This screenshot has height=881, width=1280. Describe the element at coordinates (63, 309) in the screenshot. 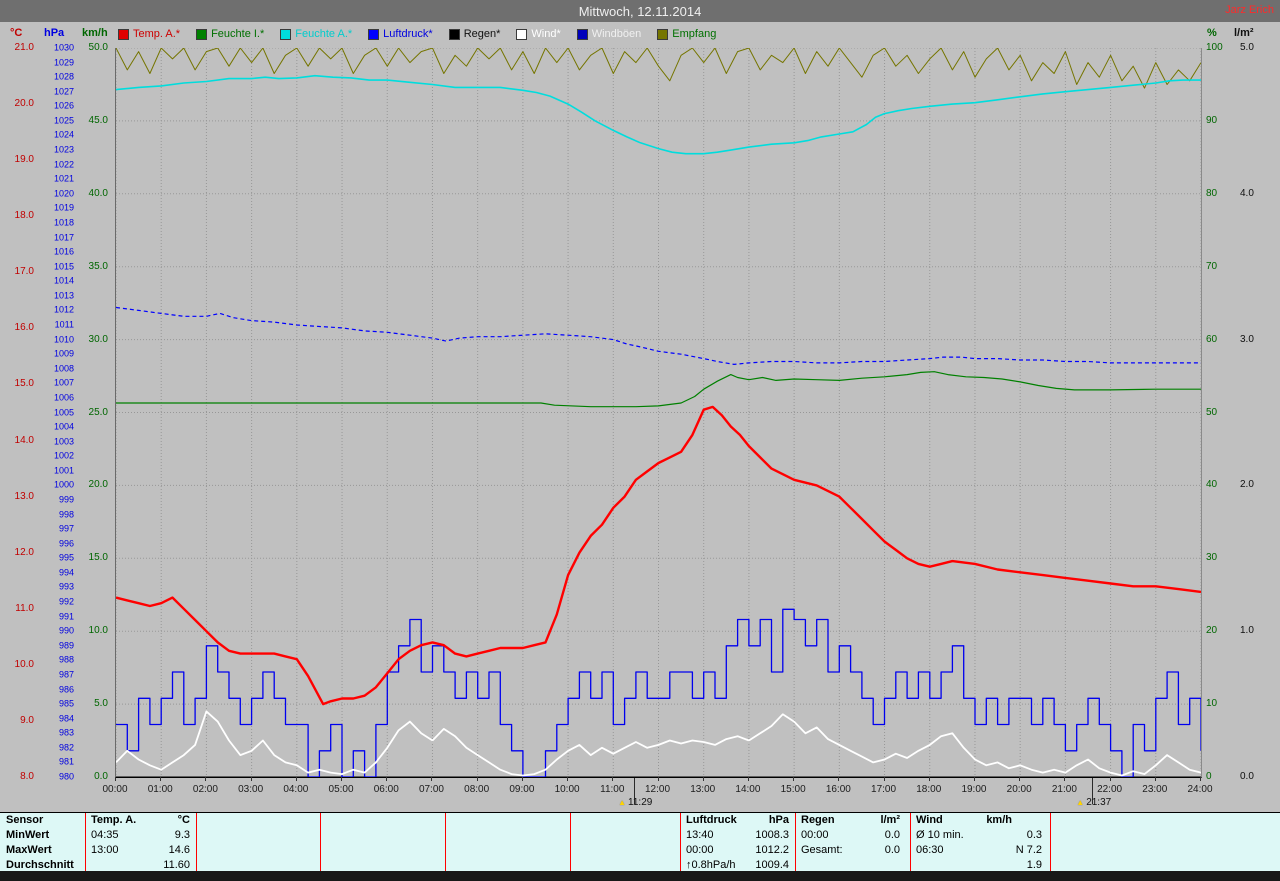

I see `axis-tick-label: 1012` at that location.